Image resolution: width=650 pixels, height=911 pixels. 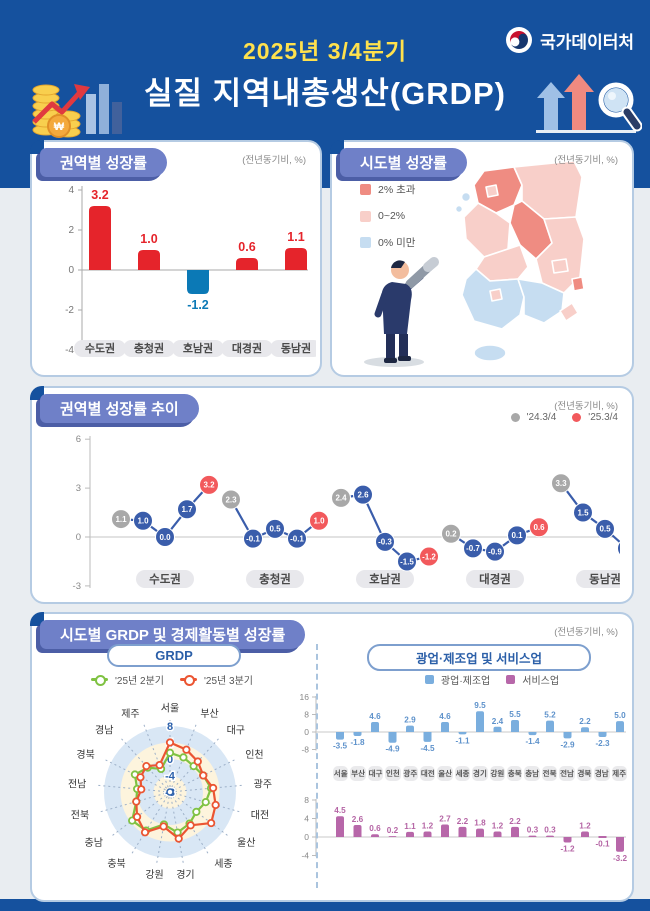 What do you see at coordinates (387, 242) in the screenshot?
I see `legend-item: 0% 미만` at bounding box center [387, 242].